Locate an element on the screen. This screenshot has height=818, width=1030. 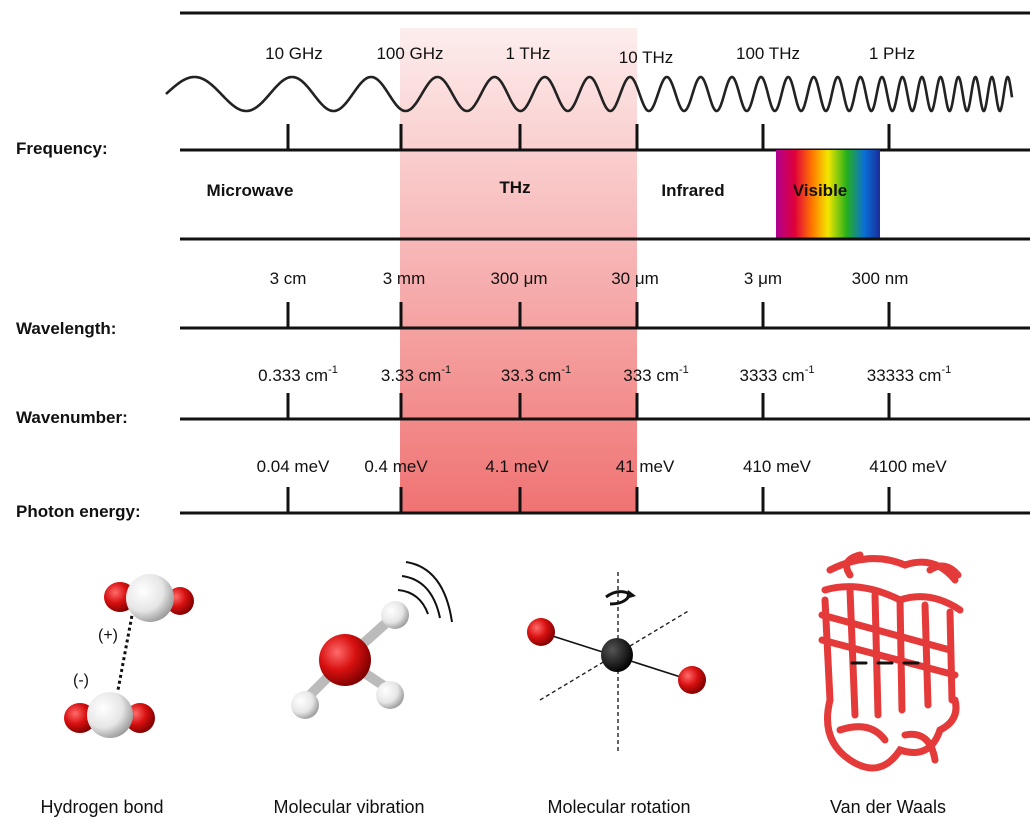
en-label-0: 0.04 meV is located at coordinates (293, 466).